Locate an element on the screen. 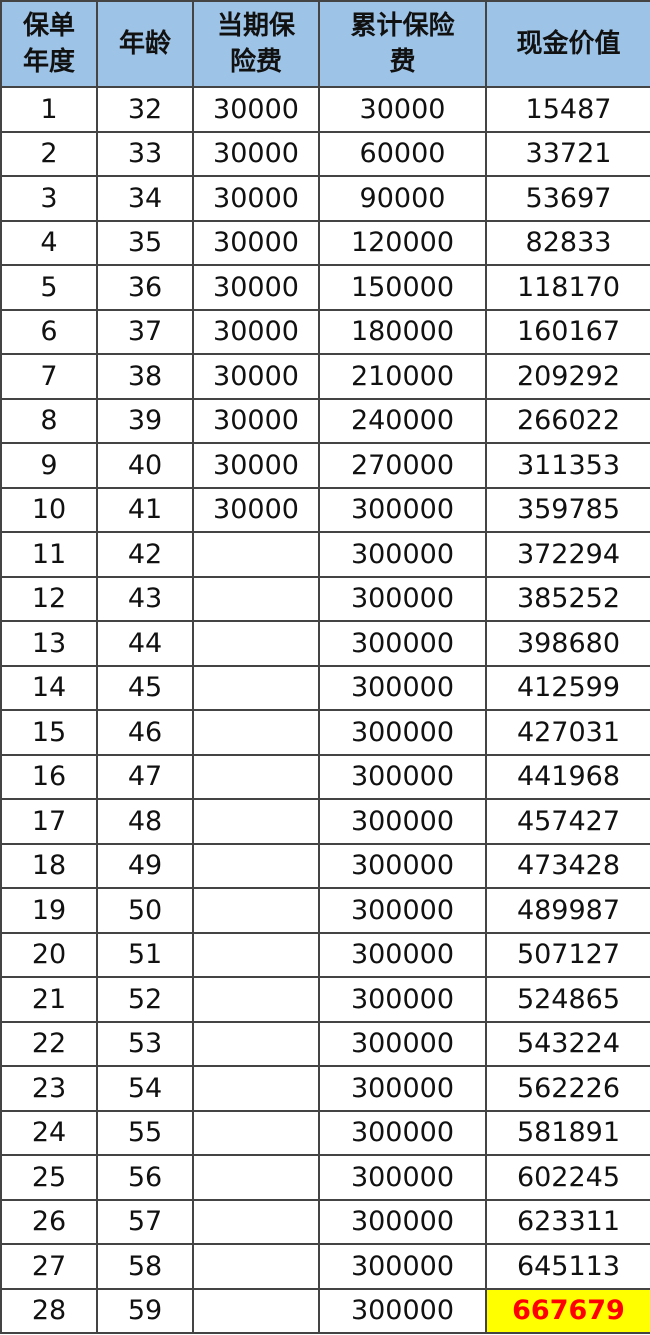  cell-age: 47 is located at coordinates (145, 776).